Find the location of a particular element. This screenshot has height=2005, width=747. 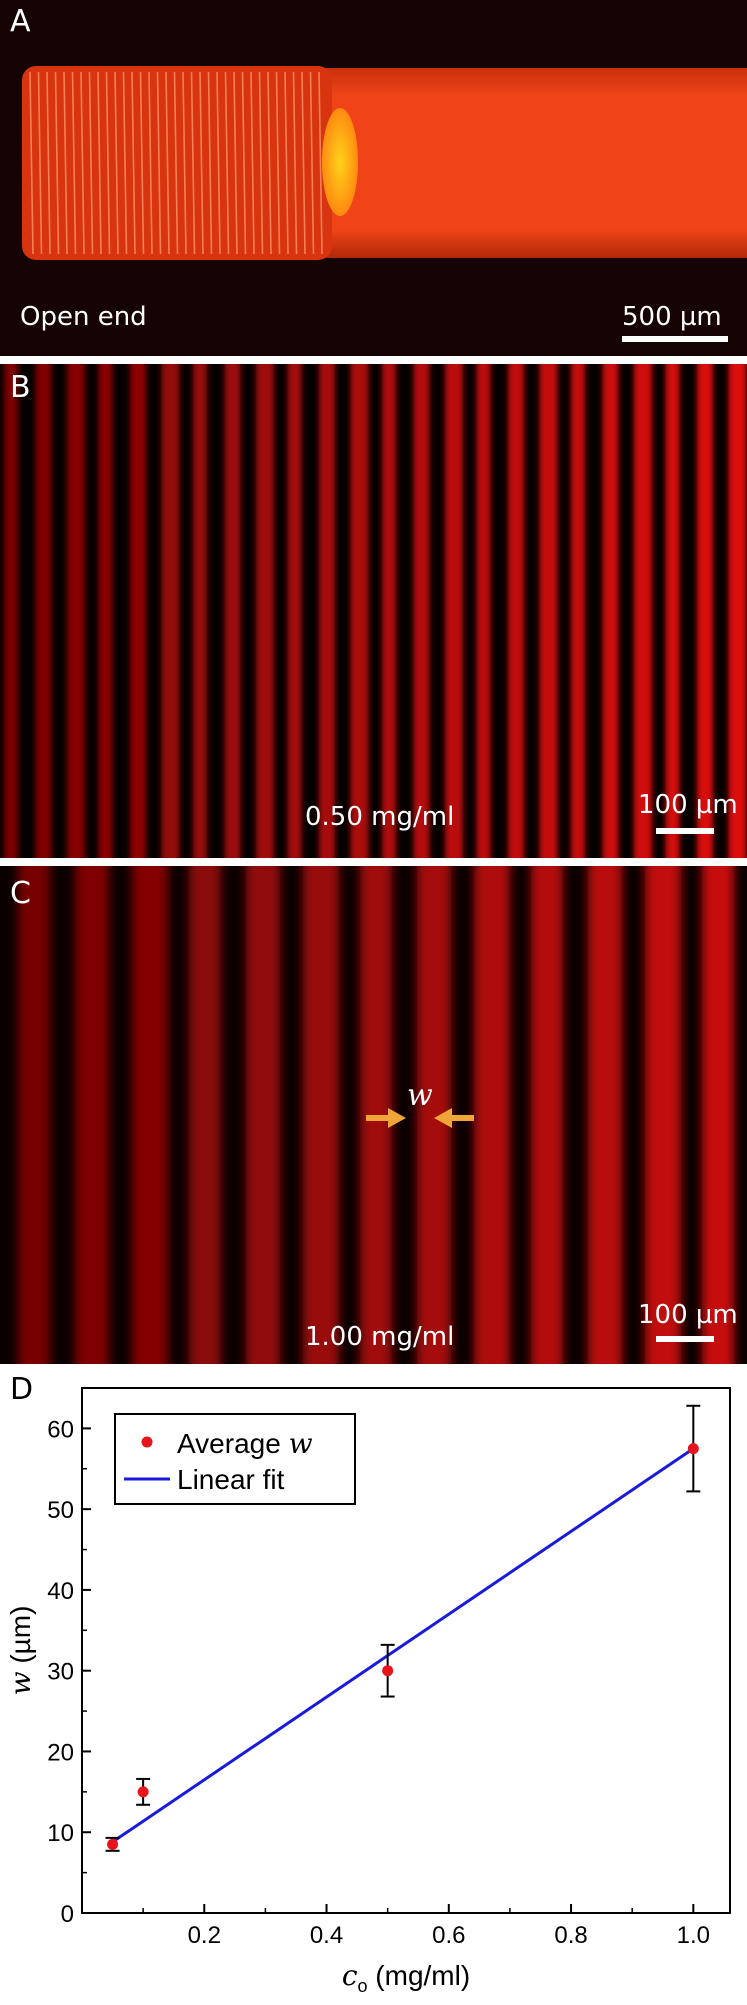

x-tick-label: 1.0 is located at coordinates (693, 1935).